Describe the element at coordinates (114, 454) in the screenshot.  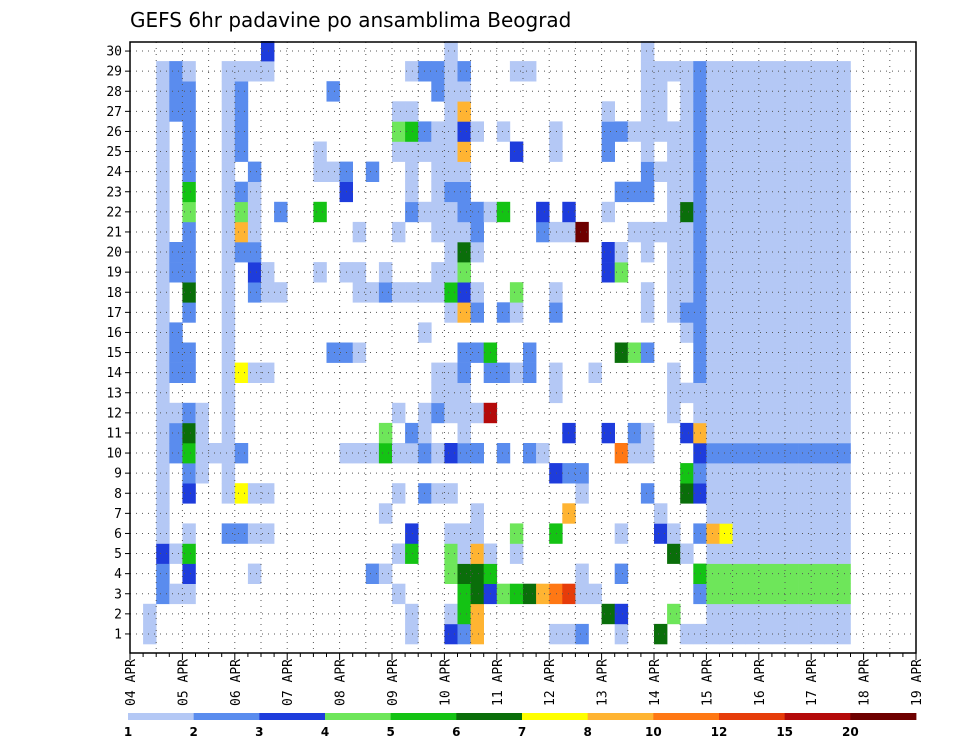
I see `y-tick-label: 10` at that location.